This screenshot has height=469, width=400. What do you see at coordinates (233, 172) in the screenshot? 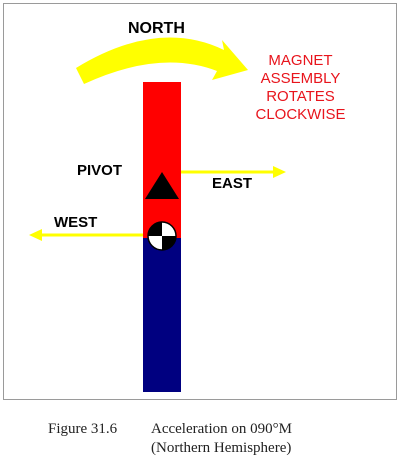
I see `east-arrow-icon` at bounding box center [233, 172].